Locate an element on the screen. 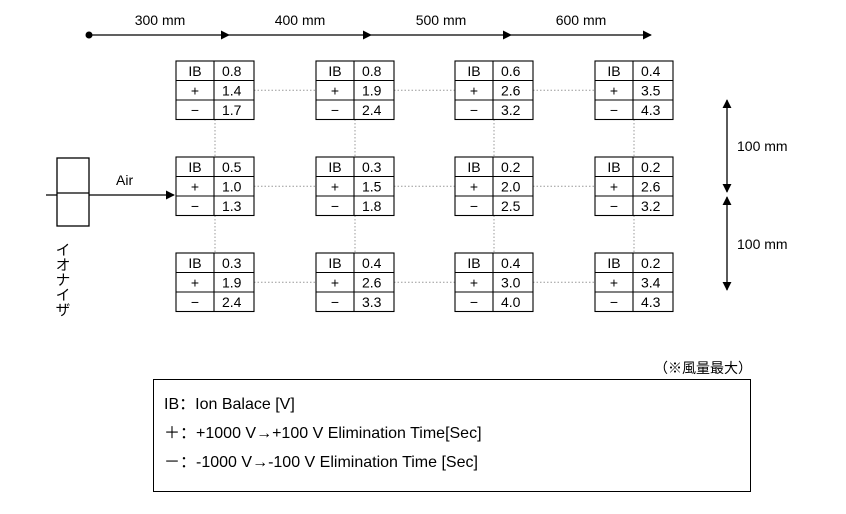 The image size is (846, 514). measurement-table: IB 0.2 + 2.6 − 3.2 is located at coordinates (634, 186).